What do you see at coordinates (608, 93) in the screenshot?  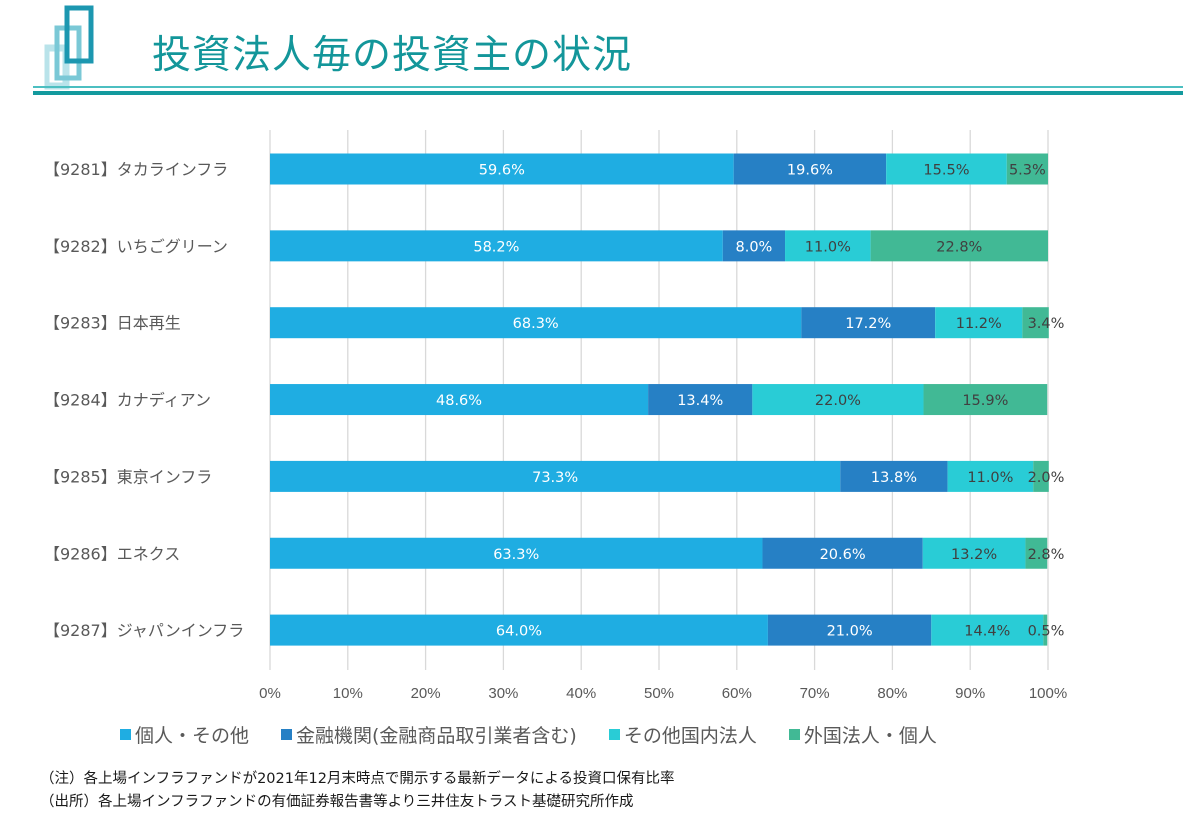 I see `header-rule-thick` at bounding box center [608, 93].